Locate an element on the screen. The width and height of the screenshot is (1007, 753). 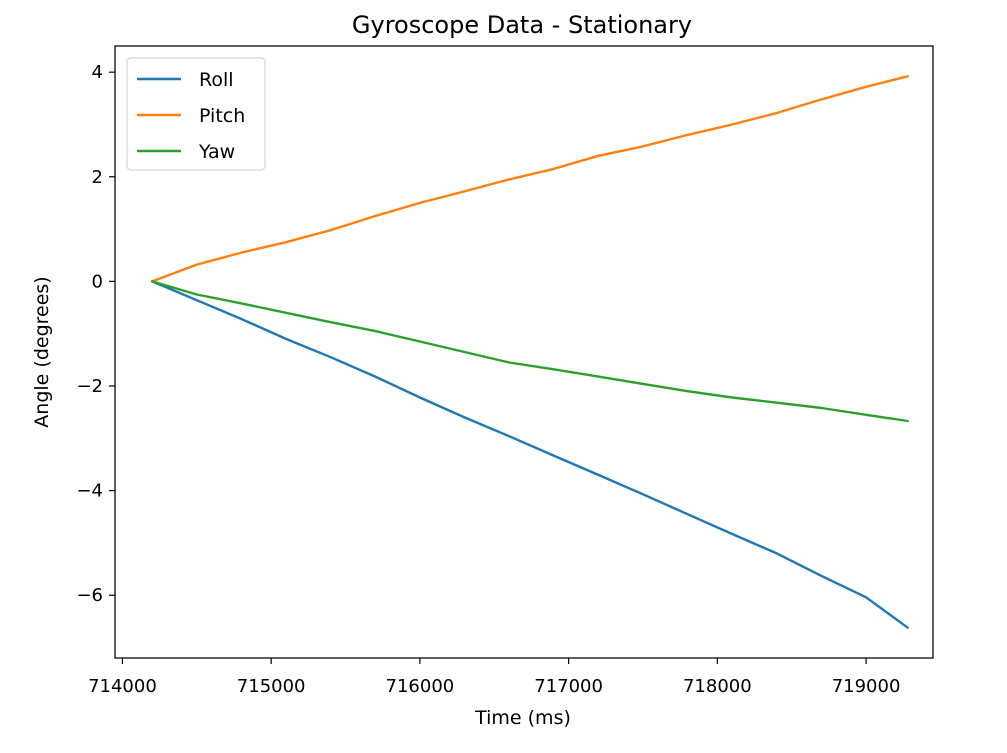
legend-label-pitch: Pitch is located at coordinates (222, 116).